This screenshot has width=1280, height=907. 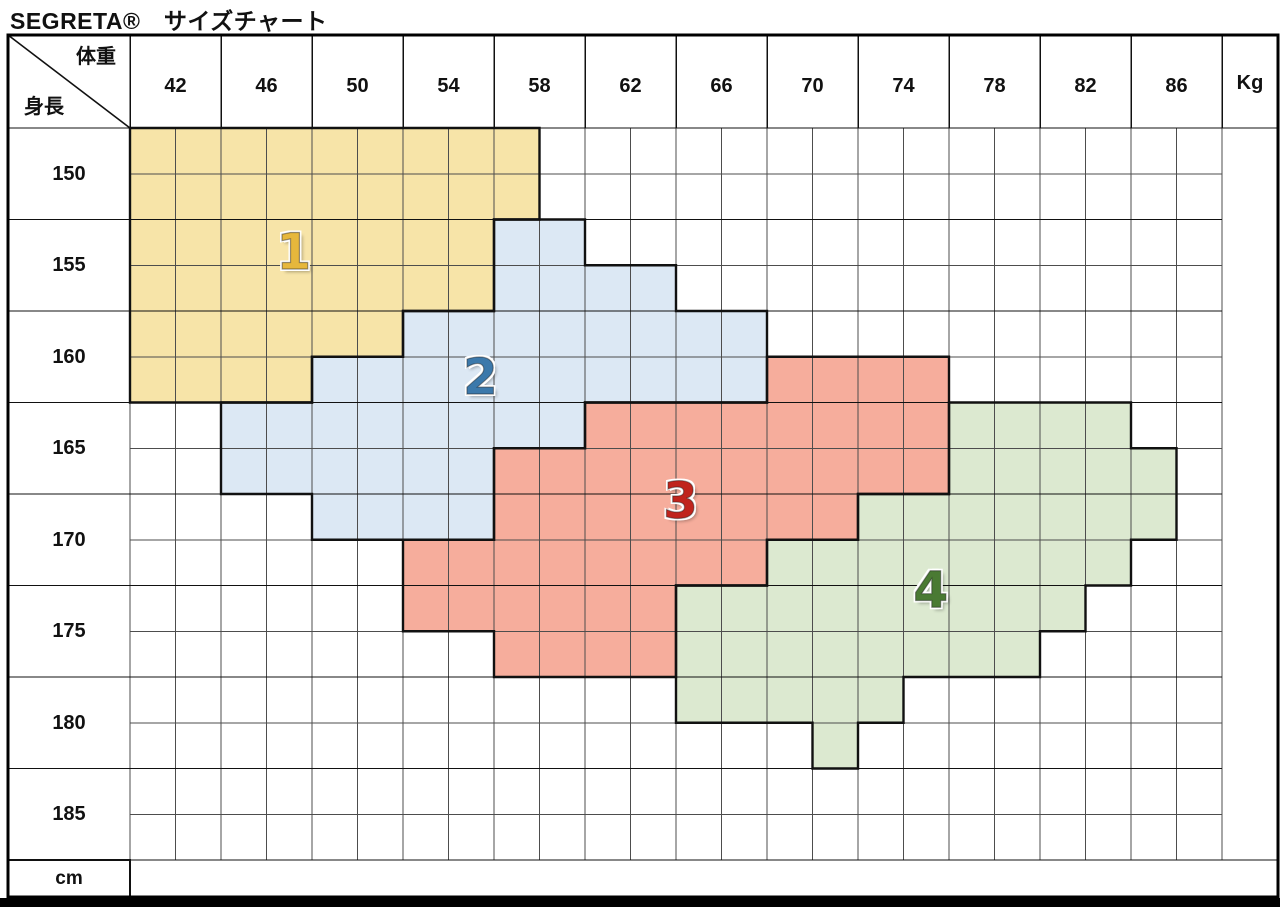 I want to click on height-label-160: 160, so click(x=69, y=356).